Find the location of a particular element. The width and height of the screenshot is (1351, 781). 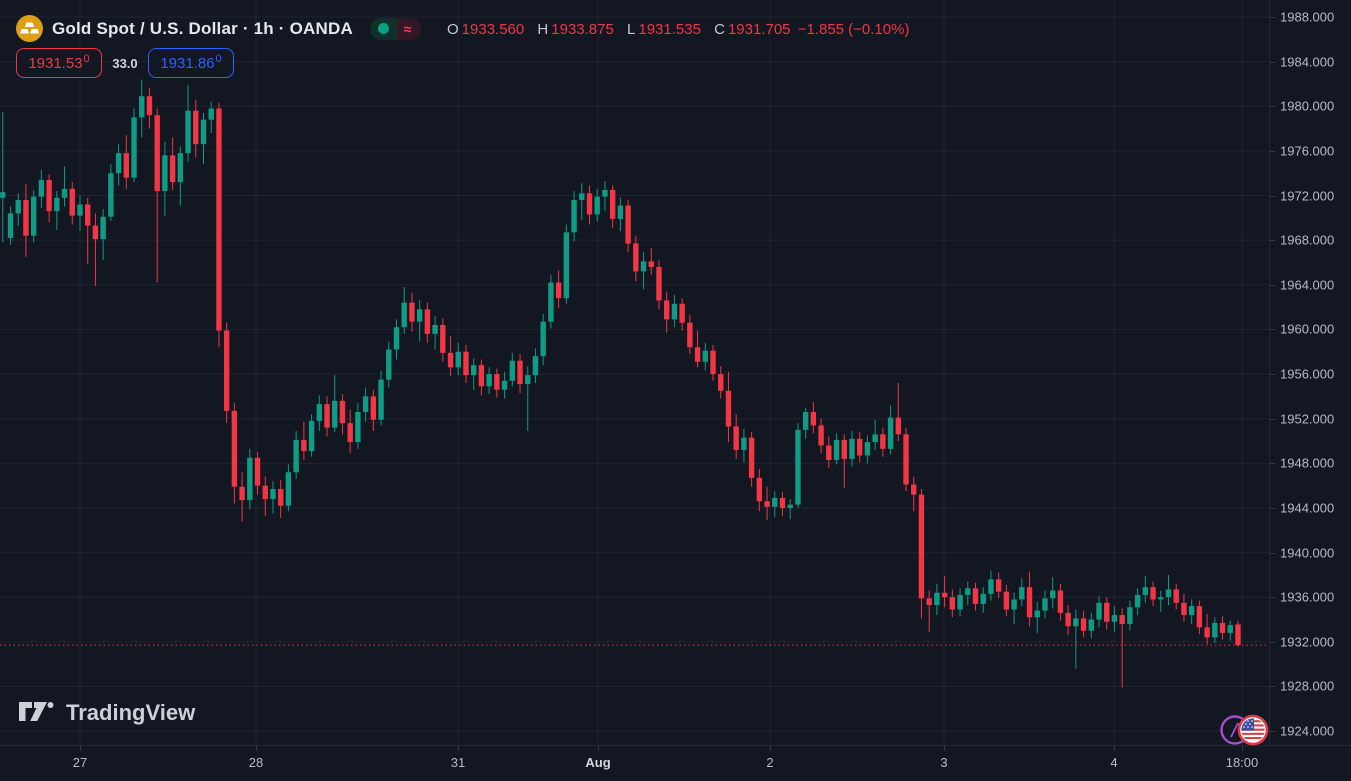

symbol-title: Gold Spot / U.S. Dollar · 1h · OANDA is located at coordinates (202, 28).